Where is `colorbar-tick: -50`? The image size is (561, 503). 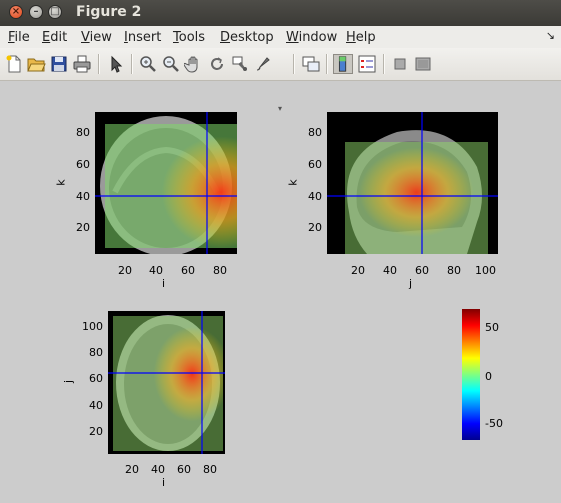 colorbar-tick: -50 is located at coordinates (494, 423).